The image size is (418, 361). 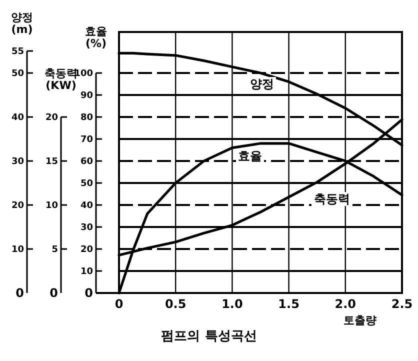 What do you see at coordinates (86, 228) in the screenshot?
I see `y-tick-label: 30` at bounding box center [86, 228].